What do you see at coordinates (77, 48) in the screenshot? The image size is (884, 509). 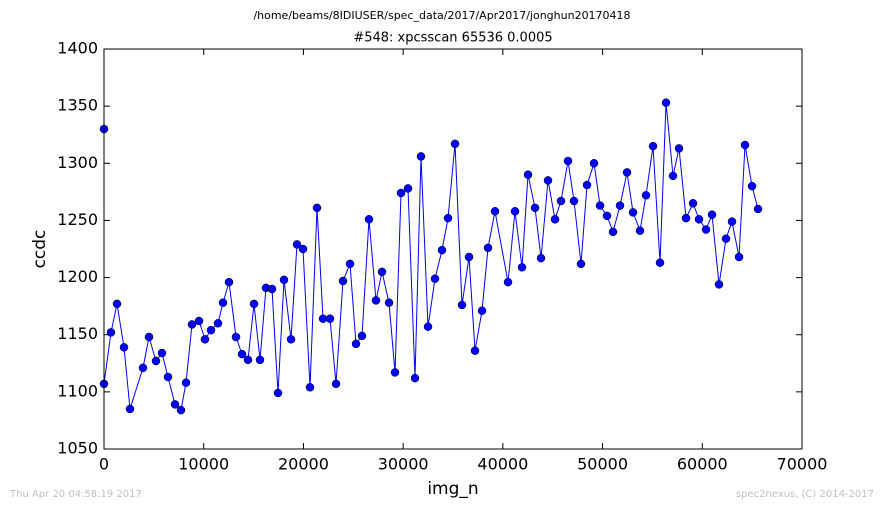 I see `y-tick-label: 1400` at bounding box center [77, 48].